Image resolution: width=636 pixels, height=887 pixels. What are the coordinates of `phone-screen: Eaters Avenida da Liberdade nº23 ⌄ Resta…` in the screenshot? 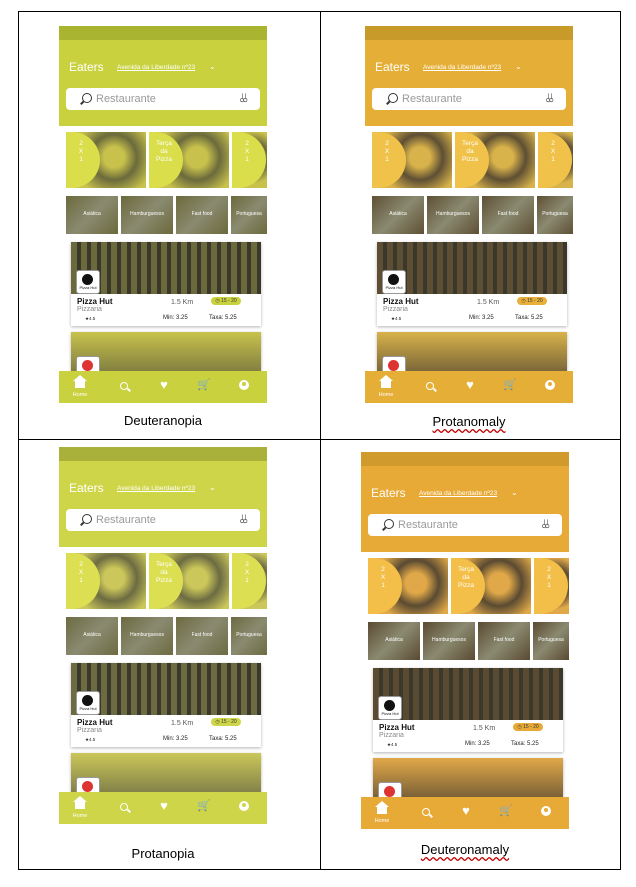 It's located at (469, 214).